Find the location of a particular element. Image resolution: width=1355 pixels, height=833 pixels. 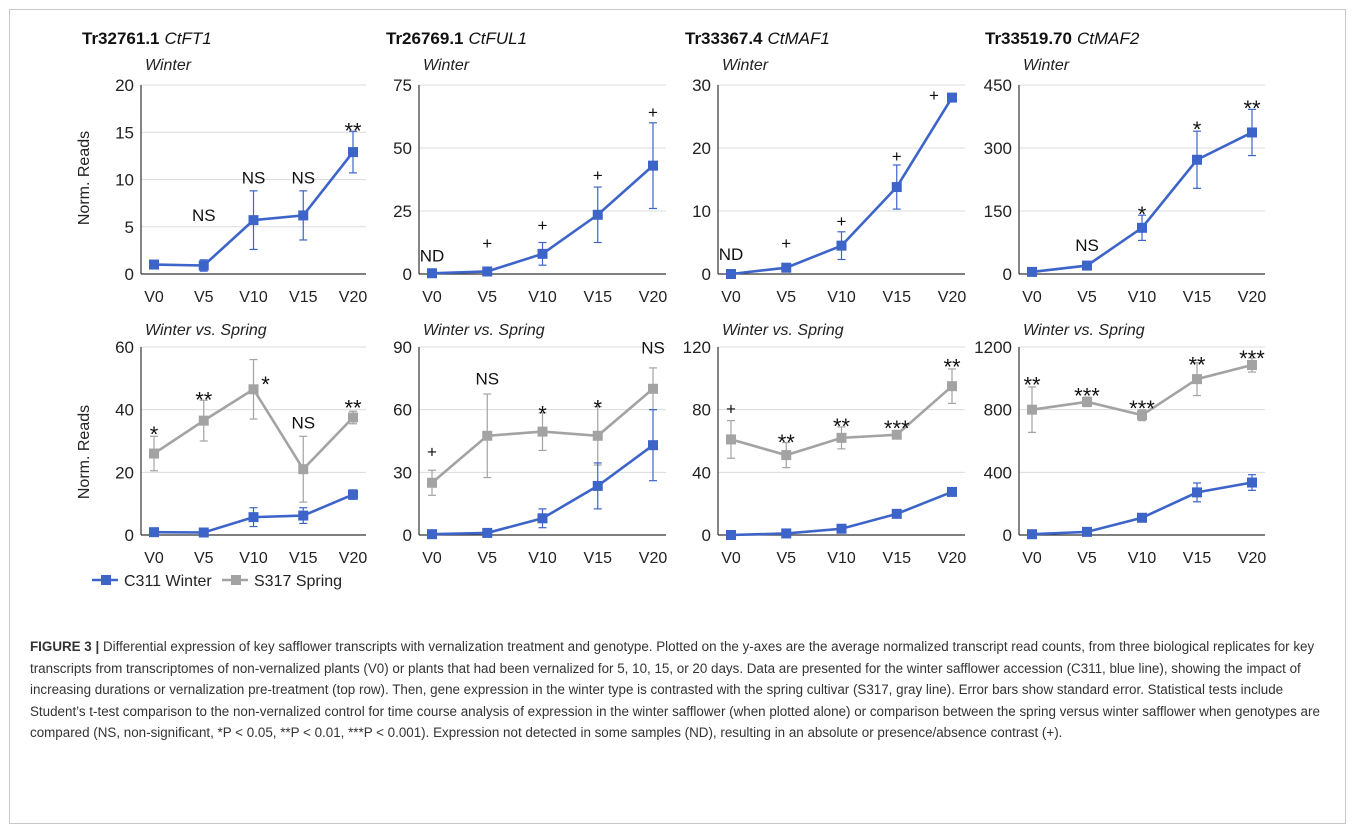

series-line is located at coordinates (1142, 508).